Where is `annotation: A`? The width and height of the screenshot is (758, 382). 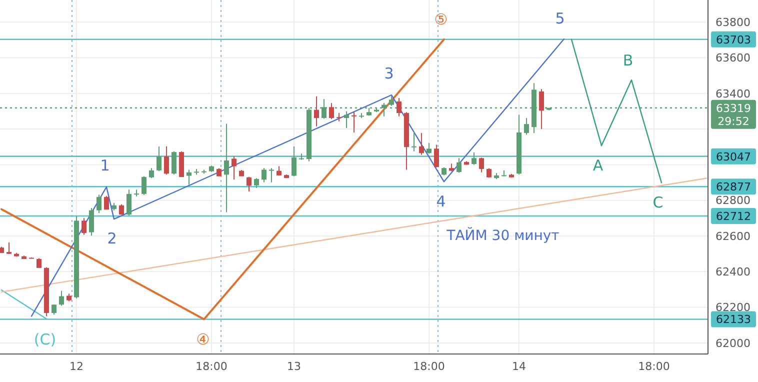
annotation: A is located at coordinates (598, 165).